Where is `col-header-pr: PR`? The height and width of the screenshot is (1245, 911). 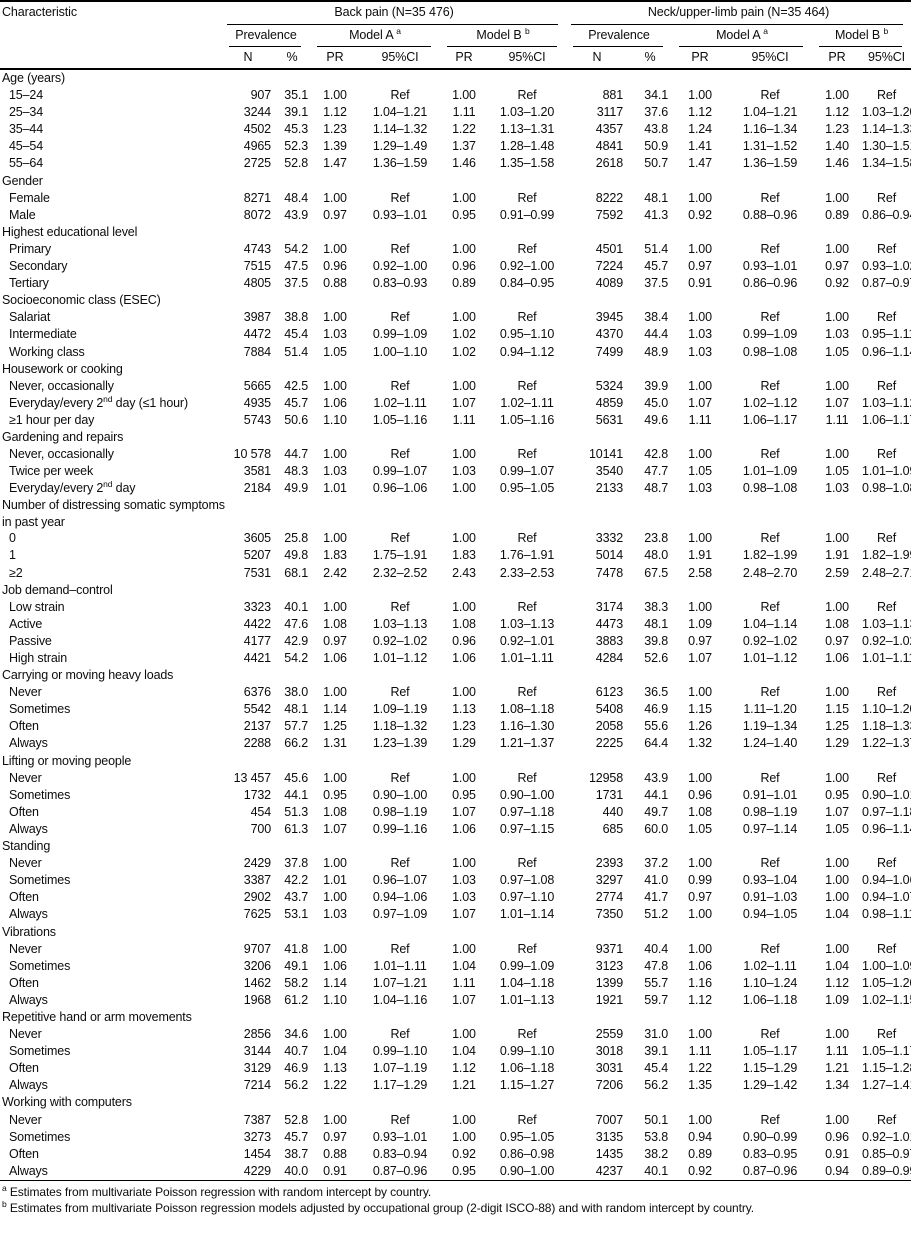 col-header-pr: PR is located at coordinates (700, 58).